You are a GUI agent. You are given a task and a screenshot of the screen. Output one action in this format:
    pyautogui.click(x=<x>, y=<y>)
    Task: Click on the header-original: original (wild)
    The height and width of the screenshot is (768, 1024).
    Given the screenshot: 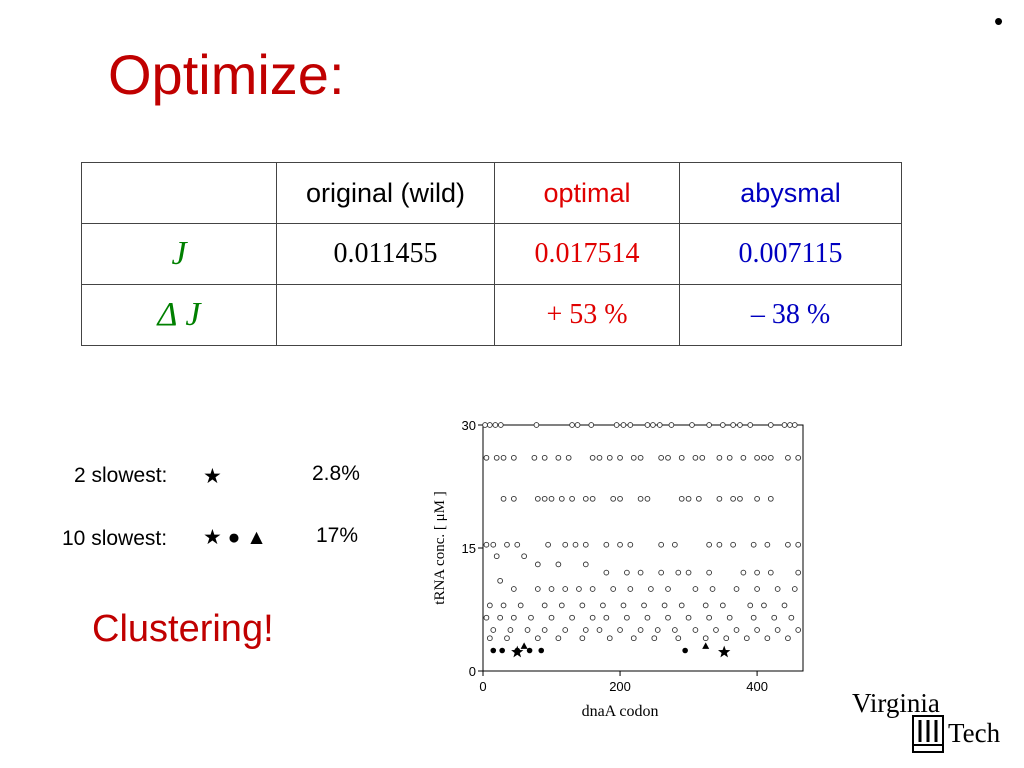 What is the action you would take?
    pyautogui.click(x=385, y=193)
    